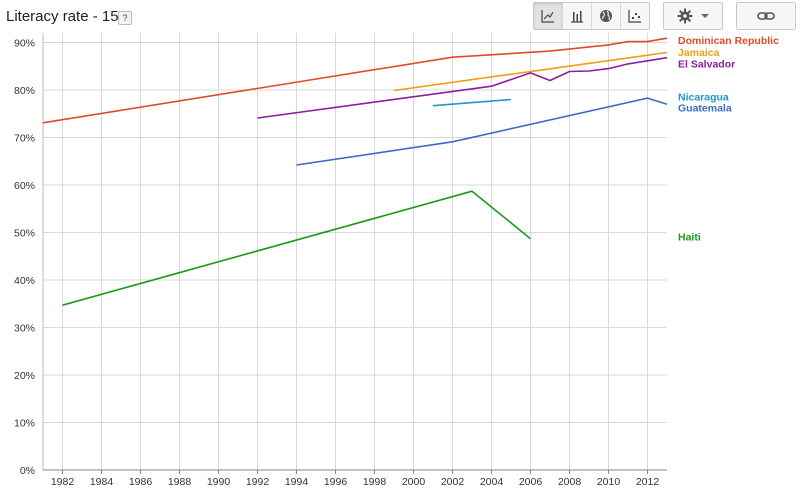 This screenshot has width=800, height=491. Describe the element at coordinates (728, 41) in the screenshot. I see `series-label: Dominican Republic` at that location.